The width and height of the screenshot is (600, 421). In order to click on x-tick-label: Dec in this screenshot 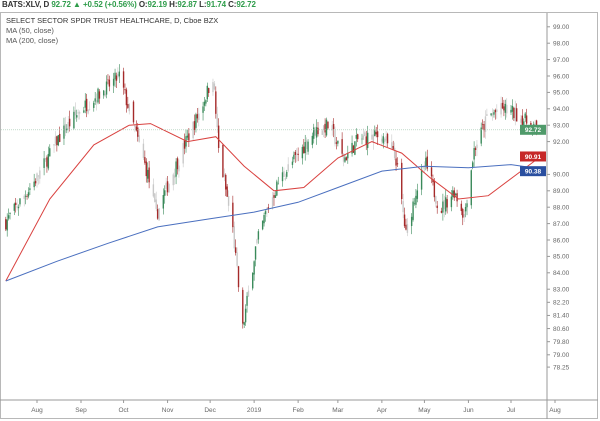, I will do `click(210, 410)`.